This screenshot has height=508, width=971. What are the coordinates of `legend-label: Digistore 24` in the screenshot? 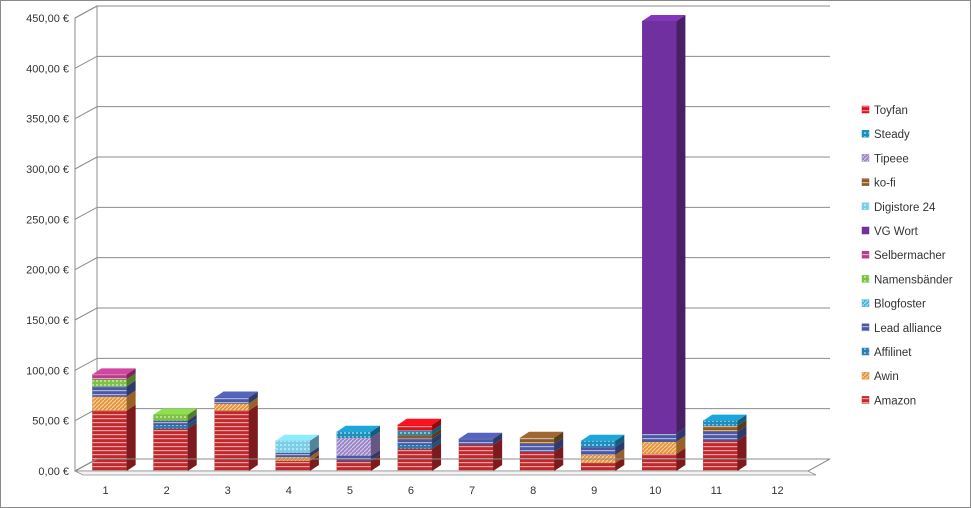 It's located at (905, 208).